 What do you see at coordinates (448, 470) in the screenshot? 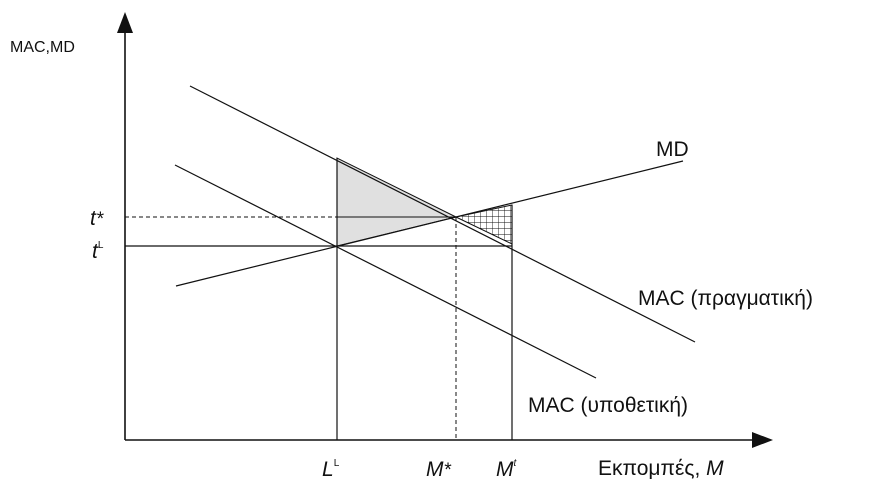
I see `M-star-mark: *` at bounding box center [448, 470].